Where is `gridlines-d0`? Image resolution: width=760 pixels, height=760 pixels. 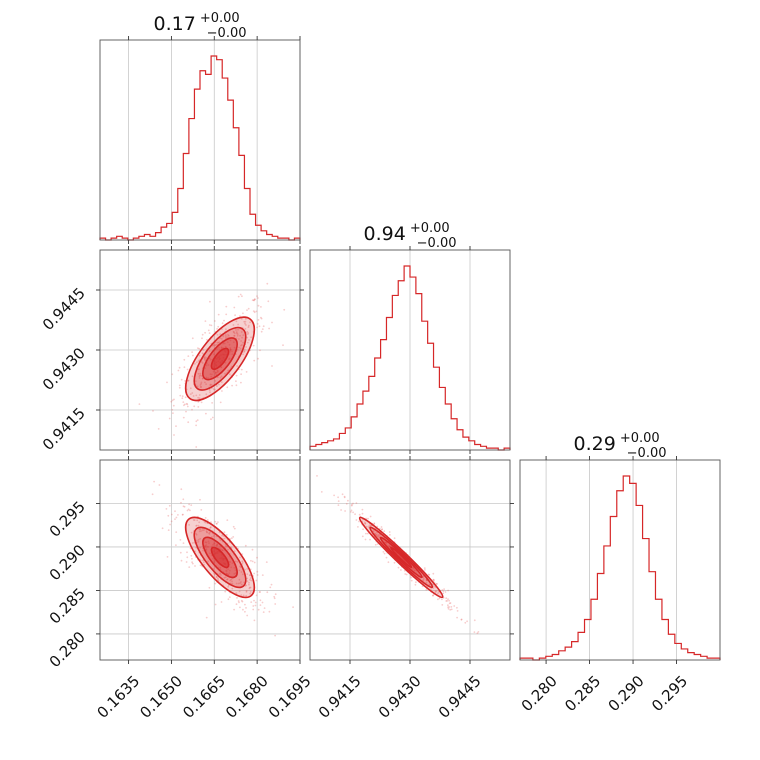
gridlines-d0 is located at coordinates (214, 140).